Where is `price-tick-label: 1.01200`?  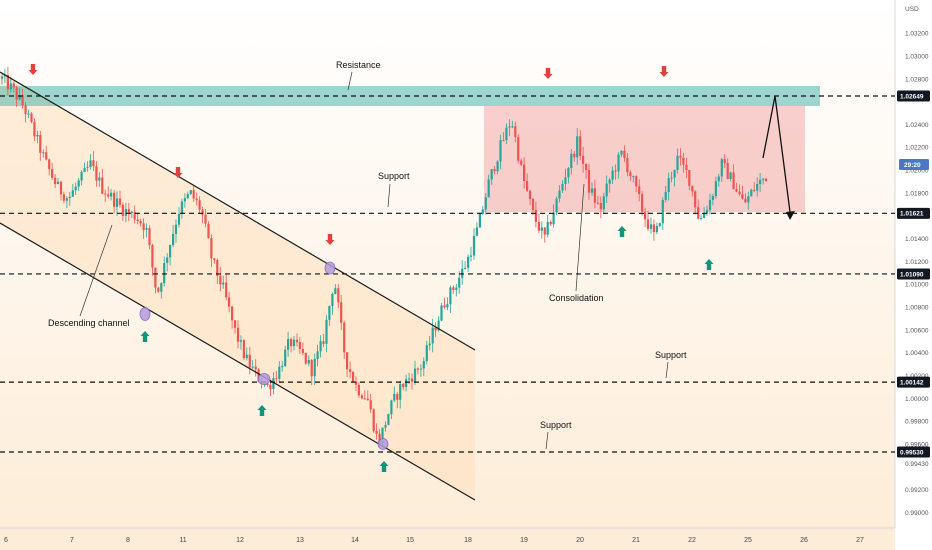
price-tick-label: 1.01200 is located at coordinates (917, 262).